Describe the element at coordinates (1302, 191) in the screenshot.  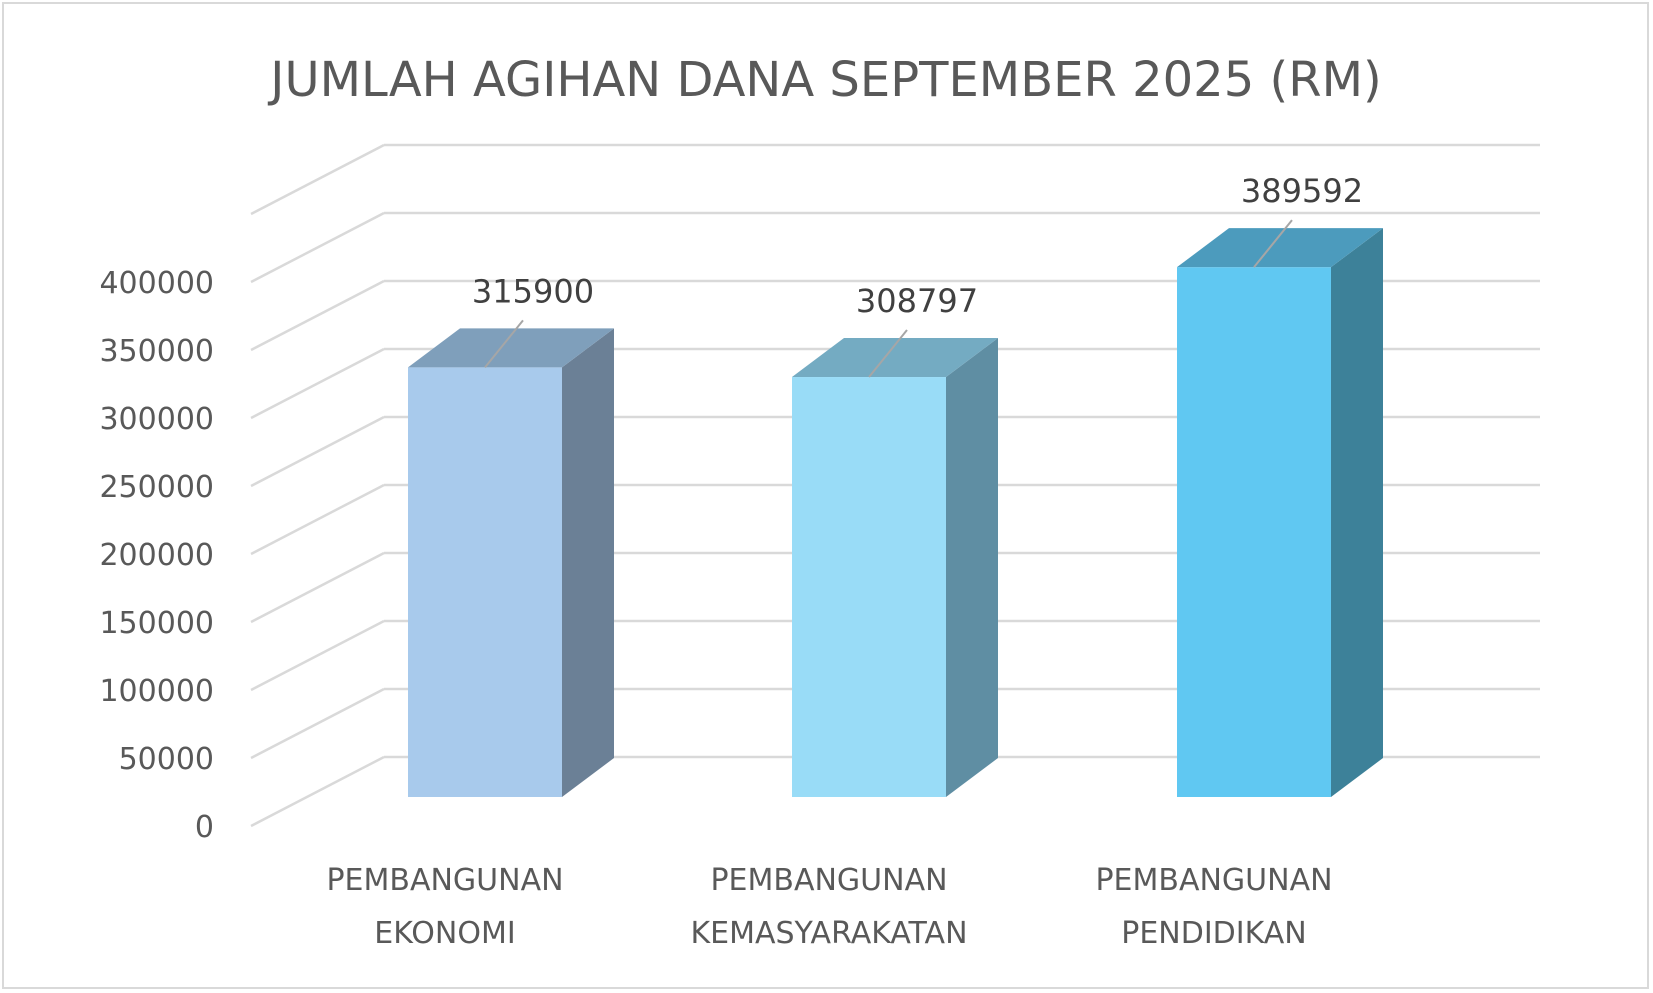
I see `data-label: 389592` at that location.